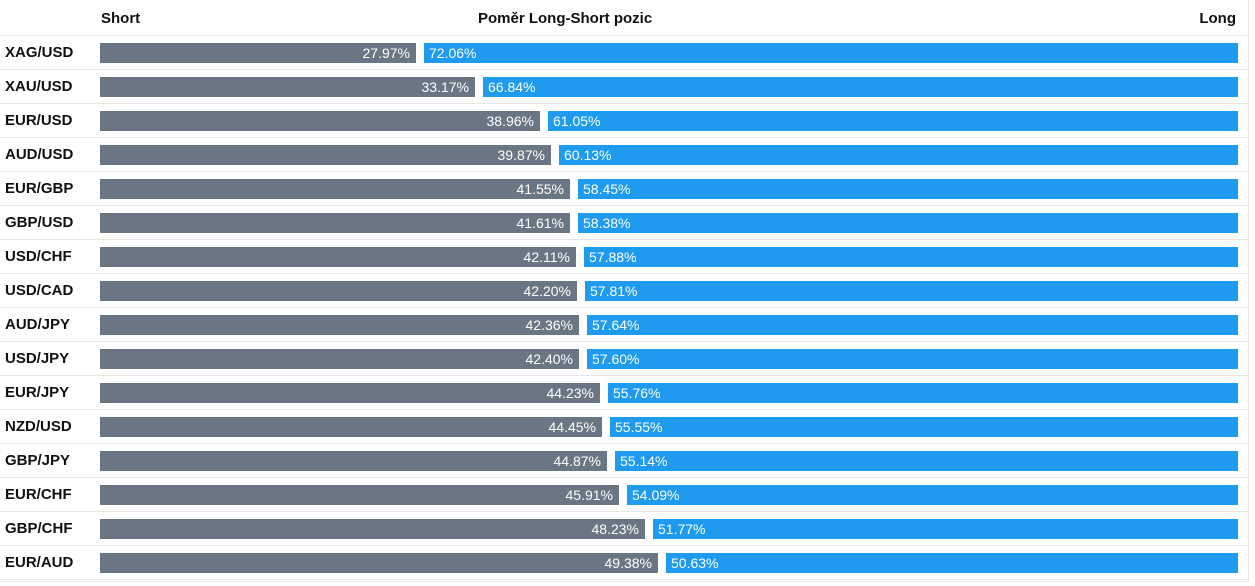 The width and height of the screenshot is (1255, 586). I want to click on chart-row: USD/CHF 42.11% 57.88%, so click(624, 257).